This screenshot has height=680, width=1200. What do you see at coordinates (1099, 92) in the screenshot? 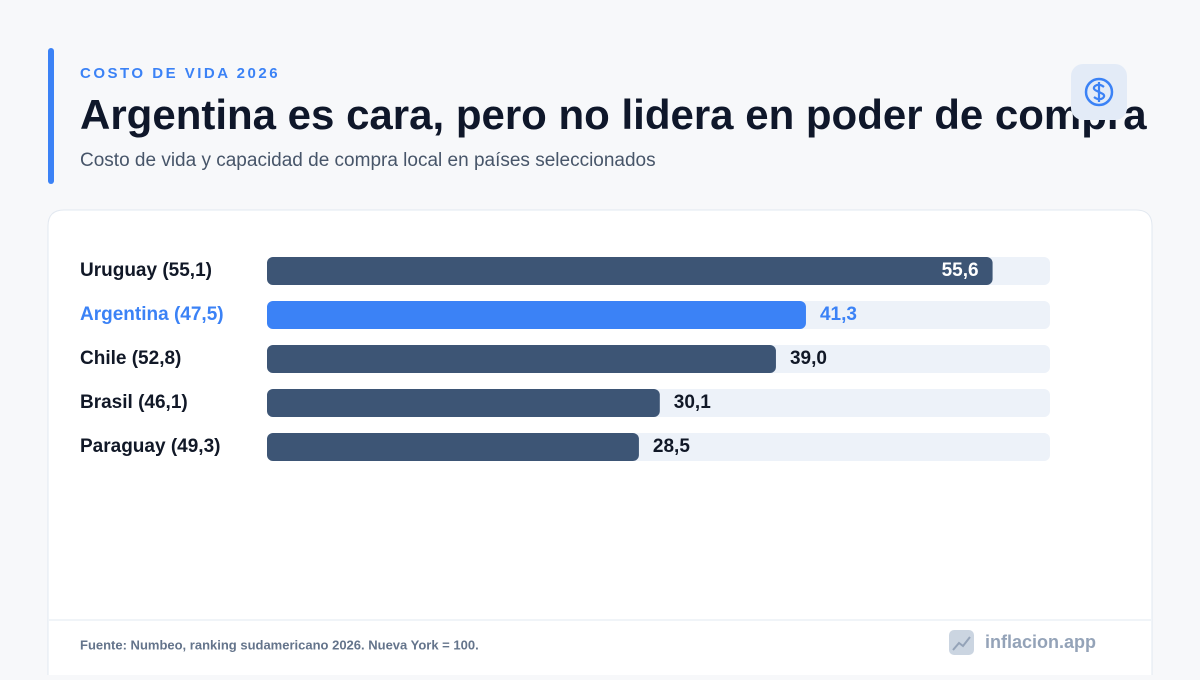
I see `dollar-icon` at bounding box center [1099, 92].